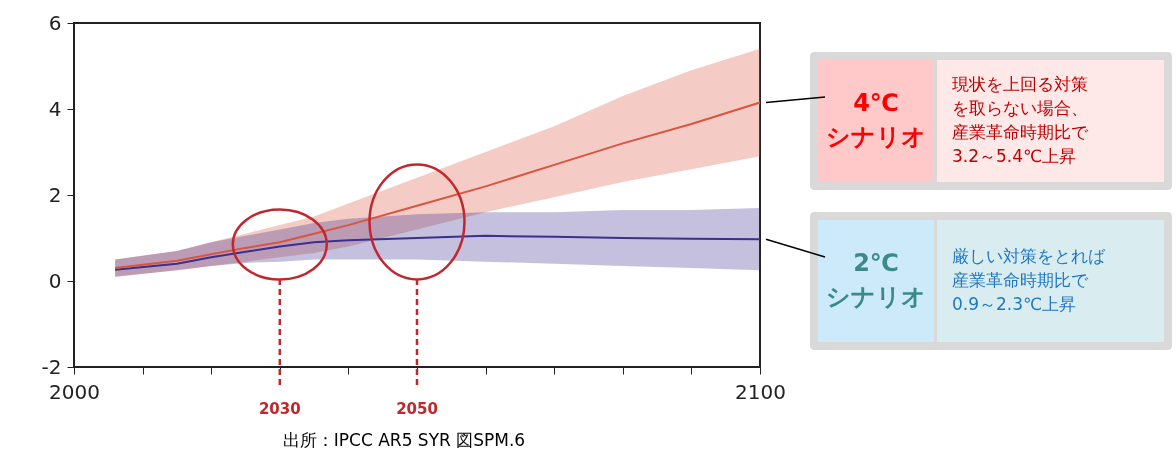 The image size is (1176, 455). What do you see at coordinates (437, 252) in the screenshot?
I see `line-series` at bounding box center [437, 252].